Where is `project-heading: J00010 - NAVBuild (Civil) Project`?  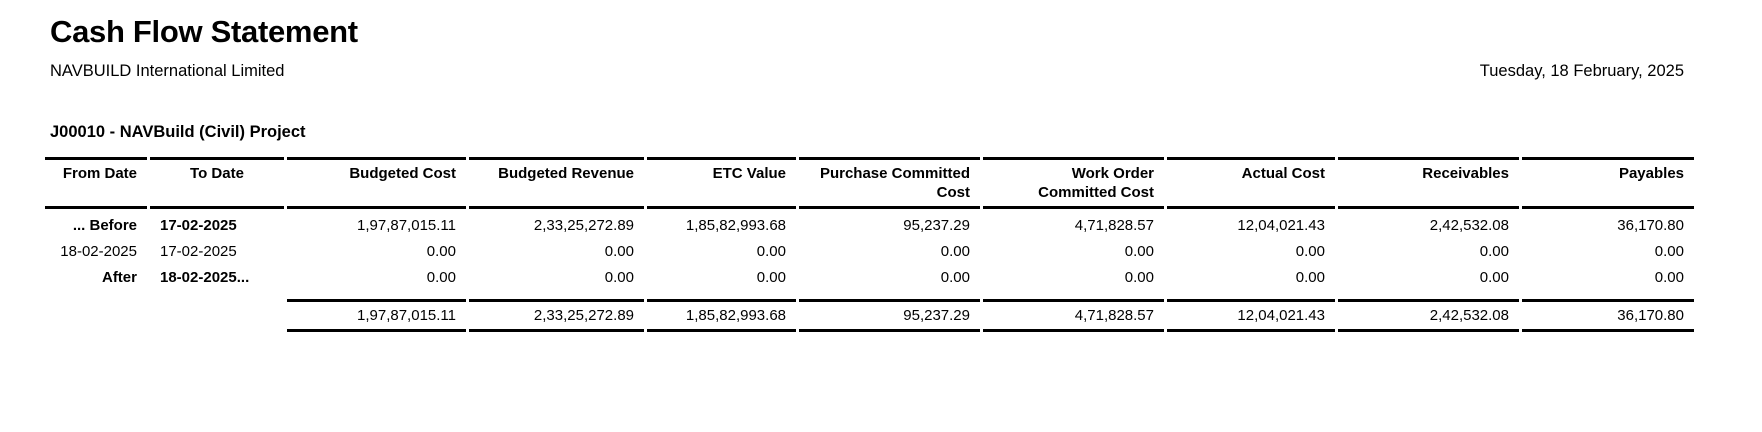
project-heading: J00010 - NAVBuild (Civil) Project is located at coordinates (178, 131).